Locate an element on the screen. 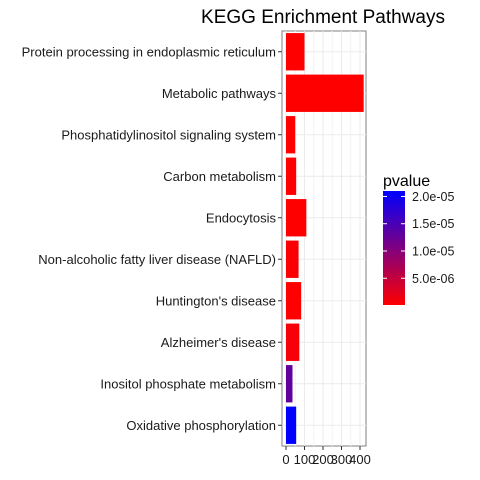  legend-title: pvalue is located at coordinates (406, 181).